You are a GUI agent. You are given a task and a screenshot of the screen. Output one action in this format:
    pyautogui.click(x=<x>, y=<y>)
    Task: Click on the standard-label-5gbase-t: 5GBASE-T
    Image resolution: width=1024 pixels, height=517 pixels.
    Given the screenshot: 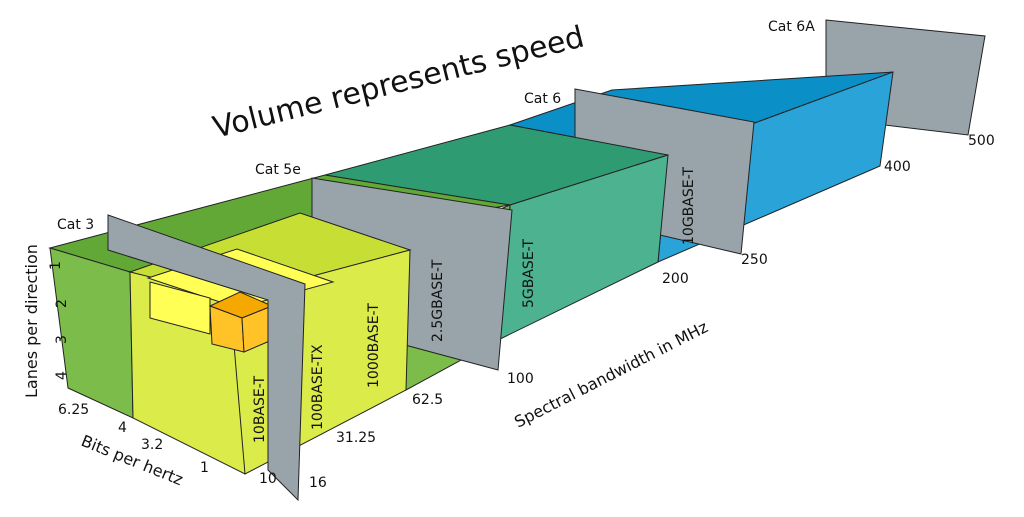 What is the action you would take?
    pyautogui.click(x=529, y=273)
    